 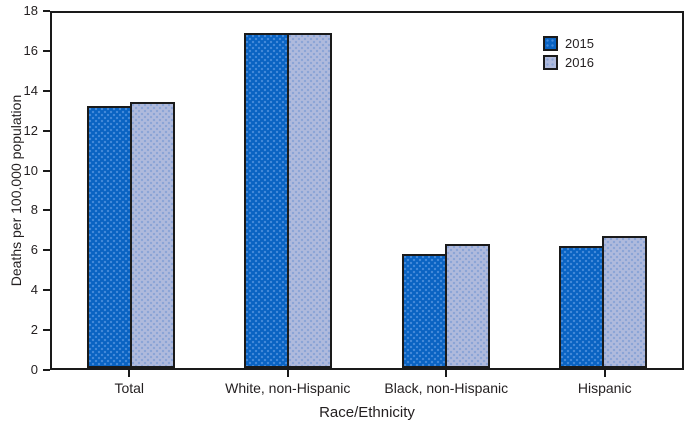 What do you see at coordinates (30, 50) in the screenshot?
I see `y-tick-label: 16` at bounding box center [30, 50].